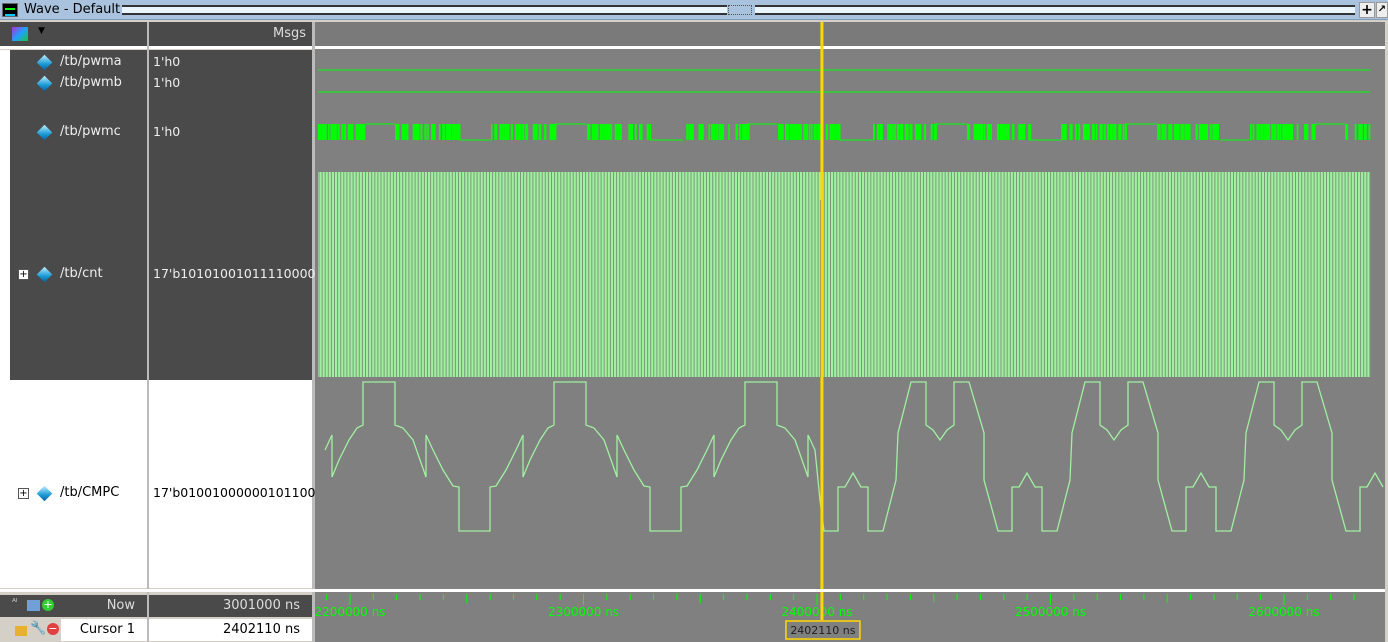 Image resolution: width=1388 pixels, height=642 pixels. What do you see at coordinates (82, 62) in the screenshot?
I see `signal-row-name: /tb/pwma` at bounding box center [82, 62].